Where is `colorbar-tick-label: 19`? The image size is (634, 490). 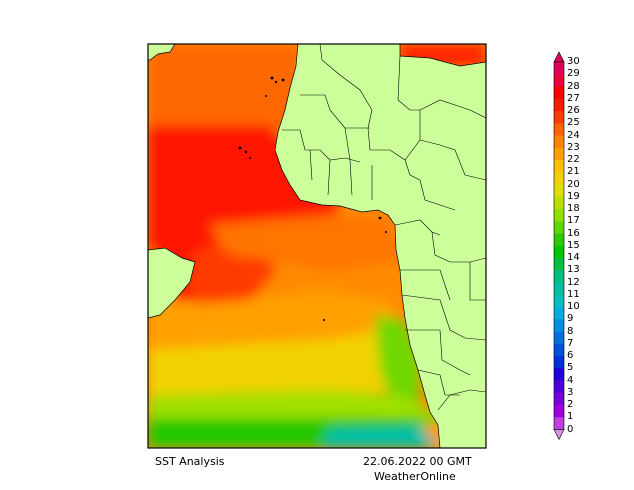
colorbar-tick-label: 19 is located at coordinates (573, 196).